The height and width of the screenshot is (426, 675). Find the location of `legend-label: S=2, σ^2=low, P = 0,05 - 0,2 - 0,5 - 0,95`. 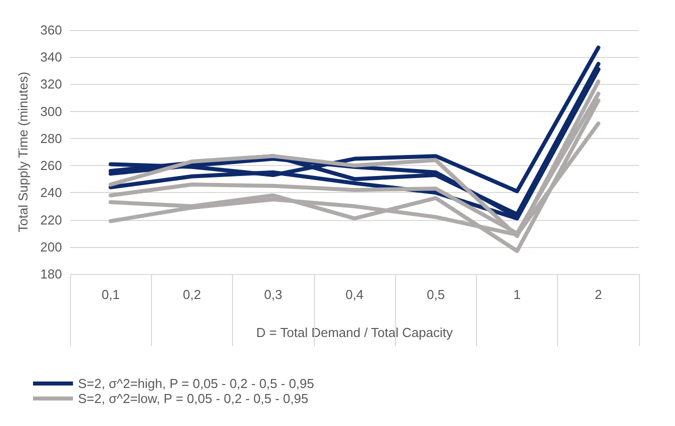

legend-label: S=2, σ^2=low, P = 0,05 - 0,2 - 0,5 - 0,95 is located at coordinates (193, 398).